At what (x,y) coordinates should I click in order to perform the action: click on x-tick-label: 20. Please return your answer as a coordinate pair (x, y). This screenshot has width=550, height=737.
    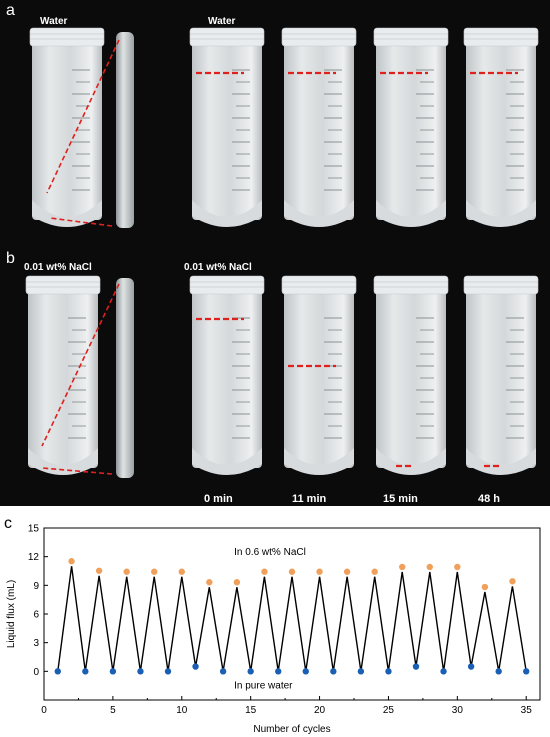
    Looking at the image, I should click on (320, 710).